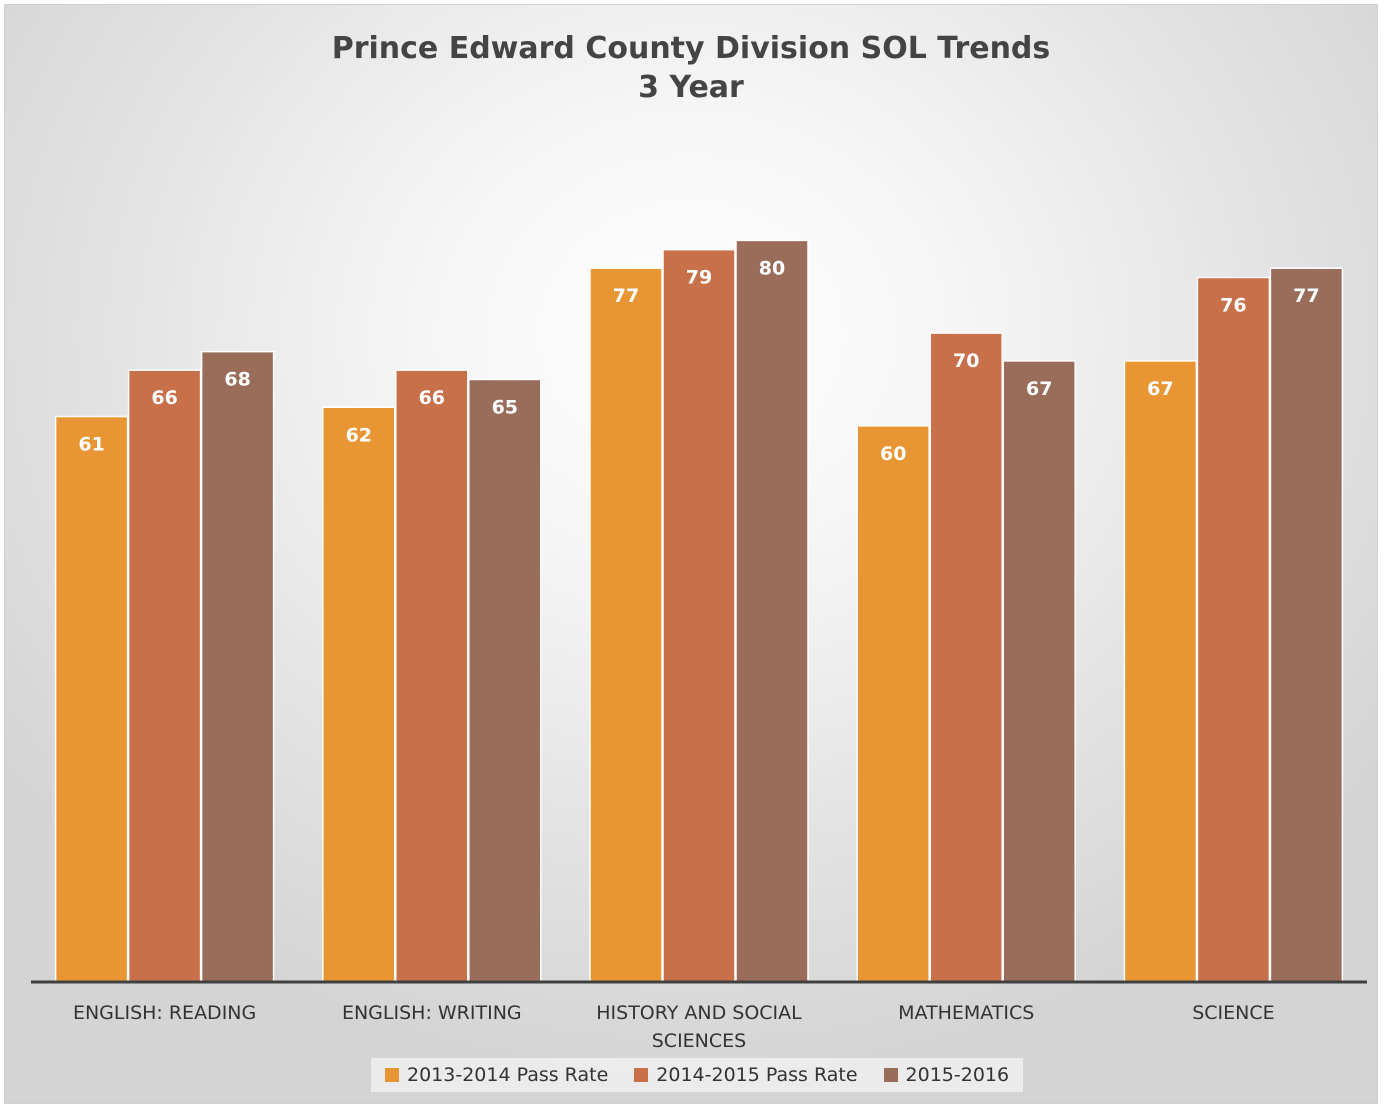 The width and height of the screenshot is (1384, 1106). I want to click on data-label-2-series-3: 65, so click(505, 407).